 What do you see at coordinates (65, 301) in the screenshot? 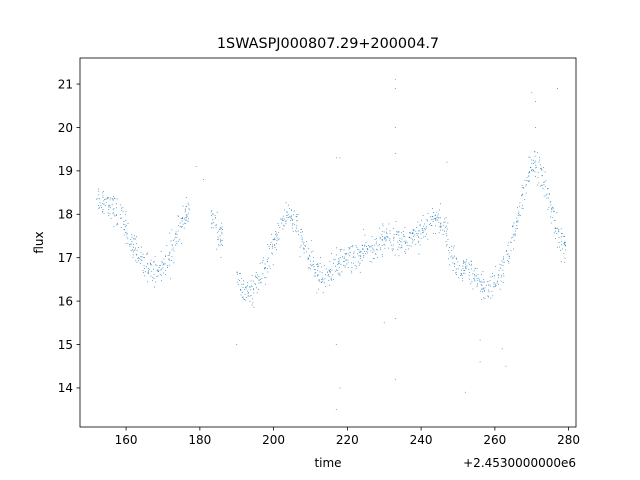
I see `y-tick-label: 16` at bounding box center [65, 301].